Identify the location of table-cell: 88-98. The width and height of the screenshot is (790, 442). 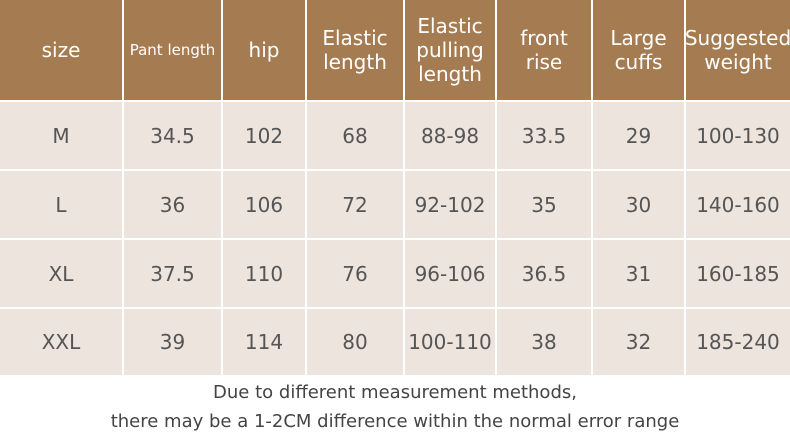
(450, 135).